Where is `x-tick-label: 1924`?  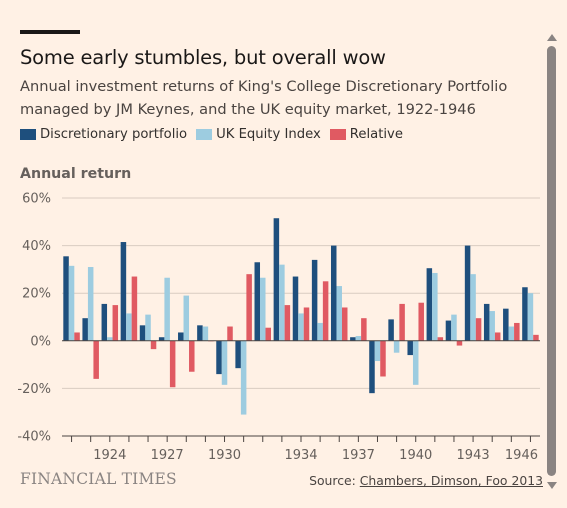
x-tick-label: 1924 is located at coordinates (109, 455).